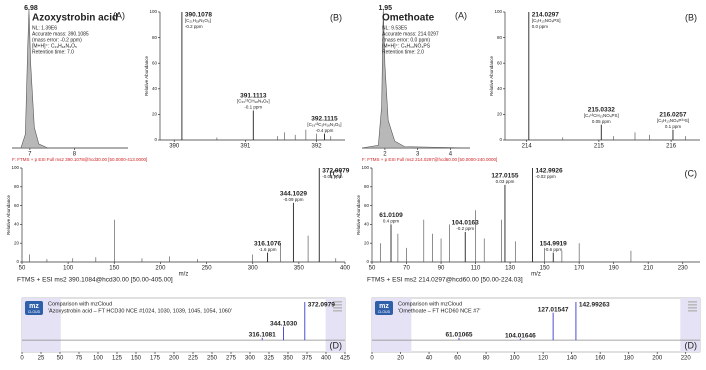  Describe the element at coordinates (599, 147) in the screenshot. I see `x-tick-label: 215` at that location.